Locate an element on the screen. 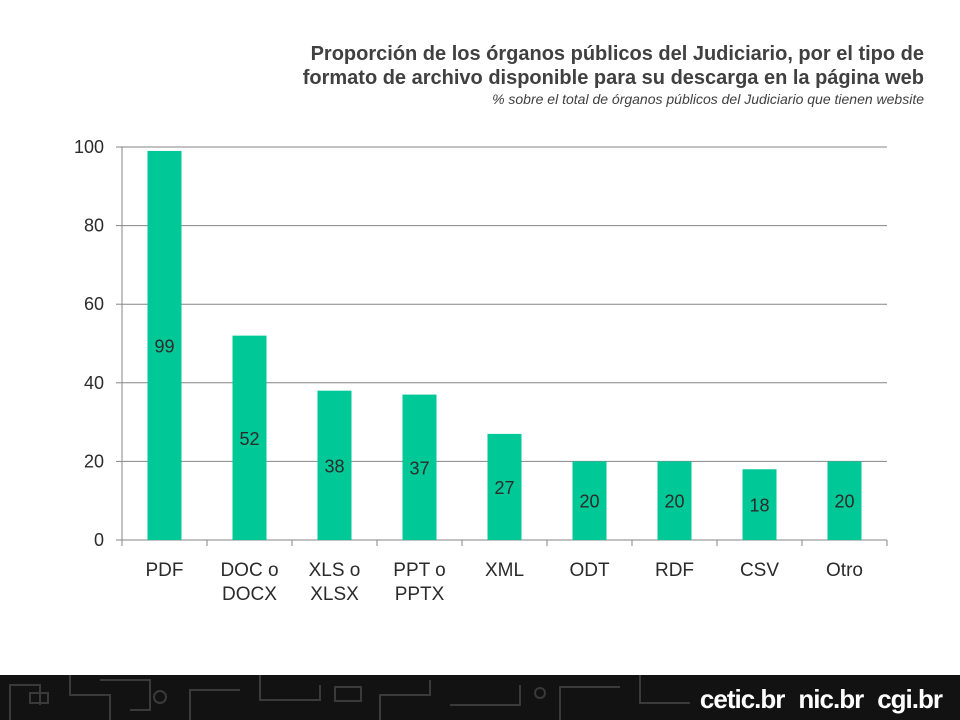 This screenshot has width=960, height=720. x-category-label: ODT is located at coordinates (589, 570).